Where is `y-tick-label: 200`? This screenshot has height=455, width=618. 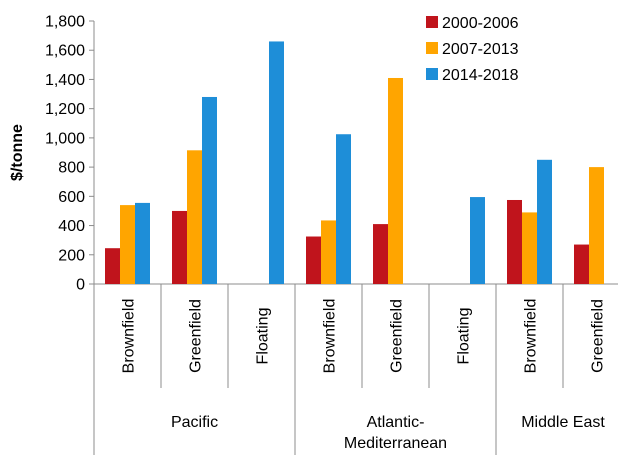 y-tick-label: 200 is located at coordinates (71, 255).